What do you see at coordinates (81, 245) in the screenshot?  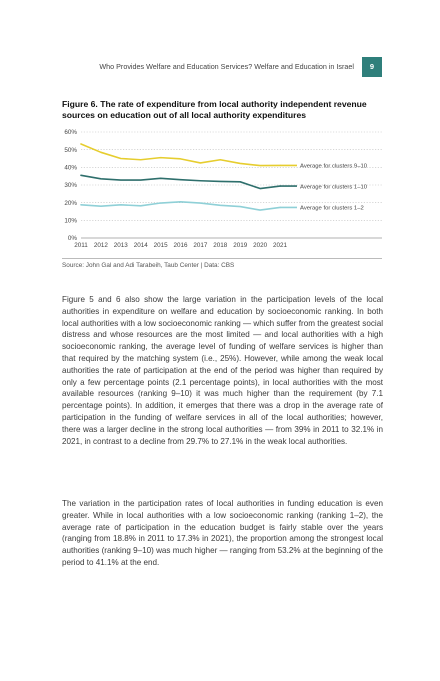 I see `x-tick-label: 2011` at bounding box center [81, 245].